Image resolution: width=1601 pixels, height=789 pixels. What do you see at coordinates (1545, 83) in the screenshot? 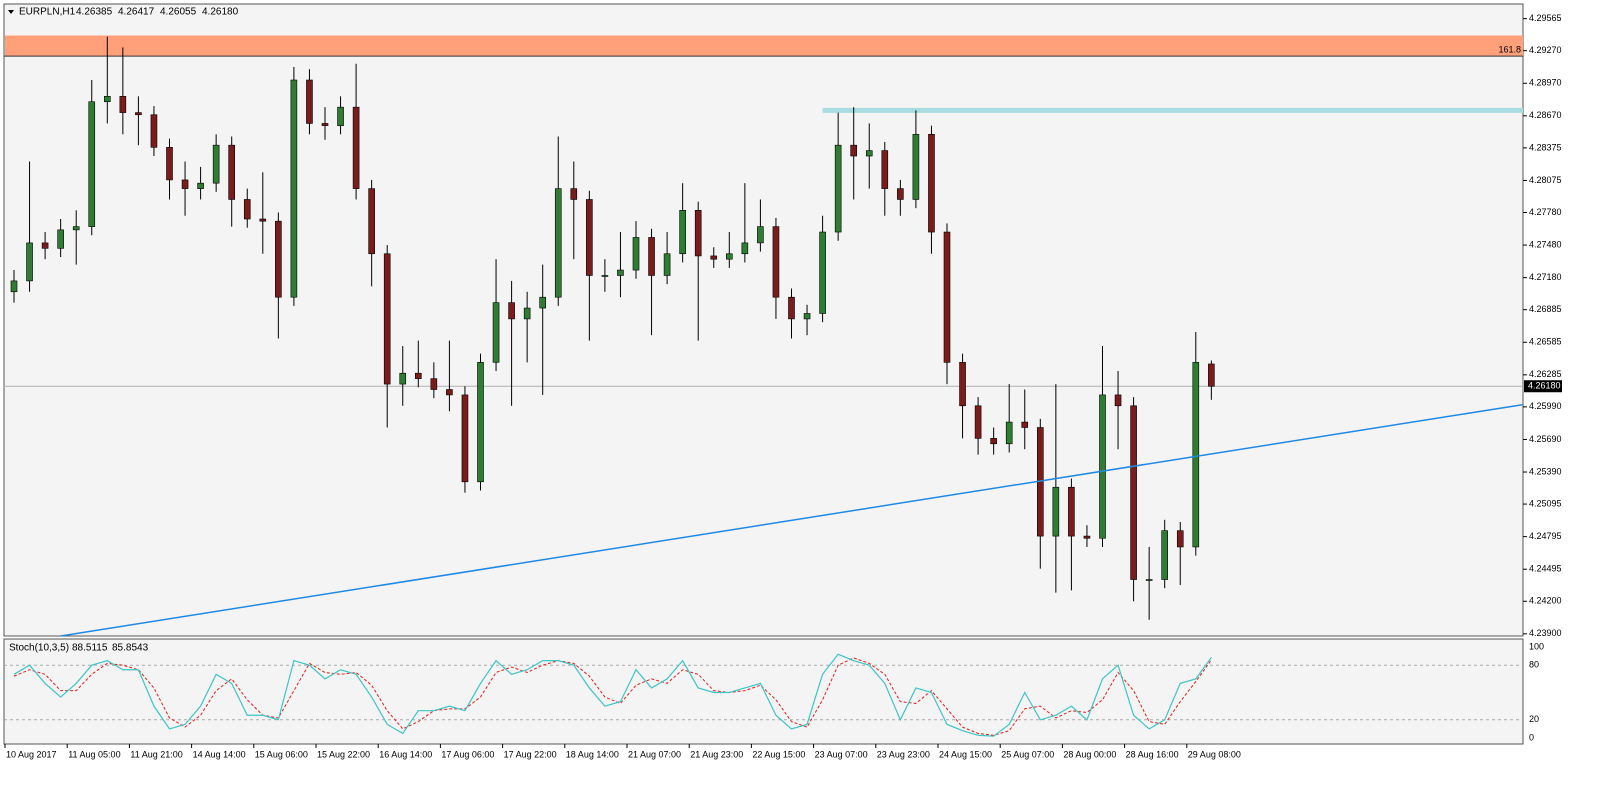
I see `y-tick-label: 4.28970` at bounding box center [1545, 83].